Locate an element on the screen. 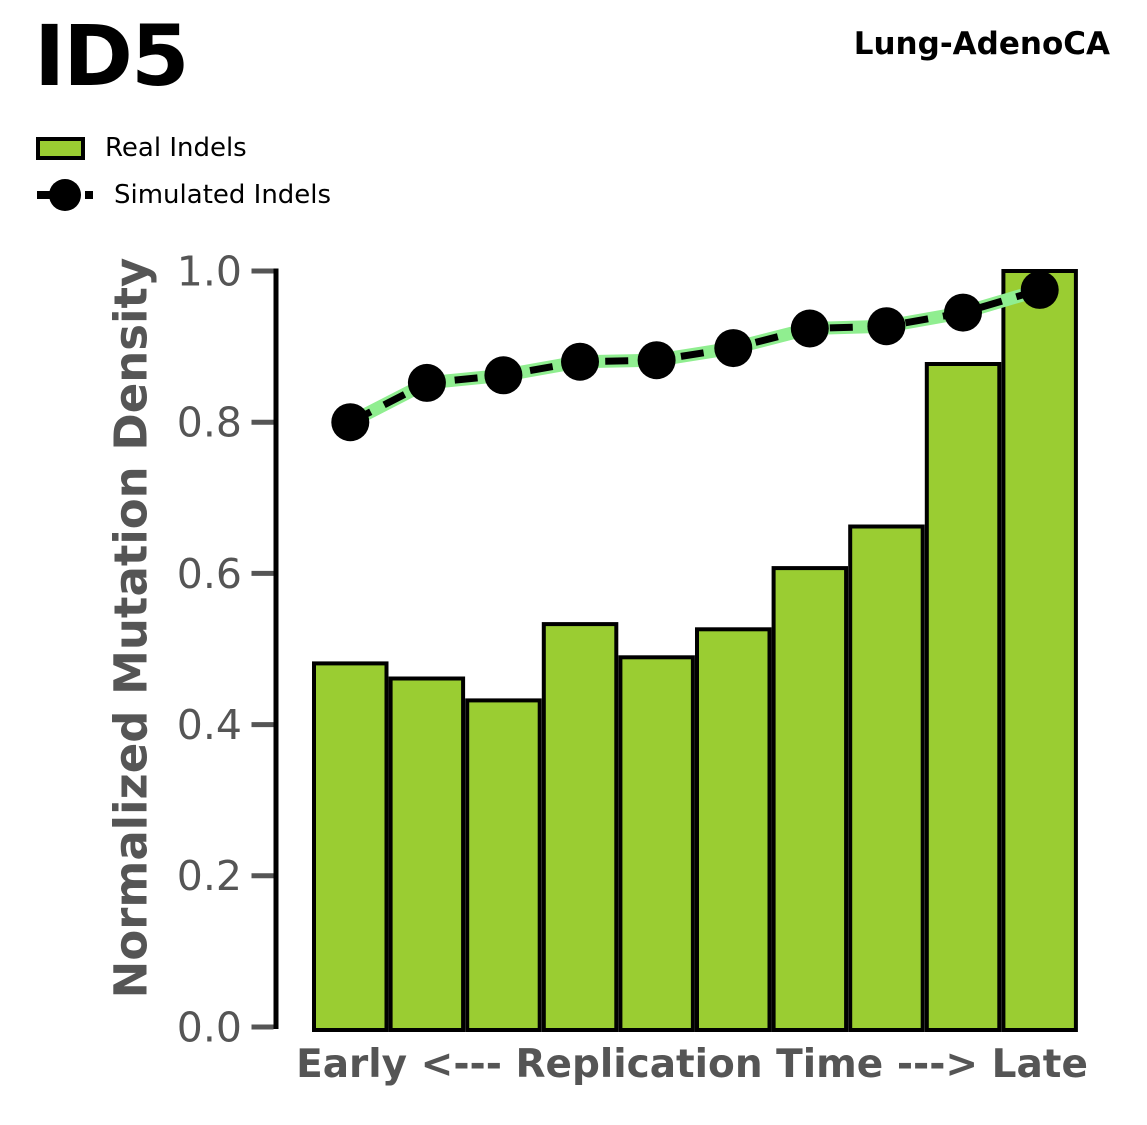 This screenshot has width=1147, height=1125. x-axis-title: Early <--- Replication Time ---> Late is located at coordinates (692, 1064).